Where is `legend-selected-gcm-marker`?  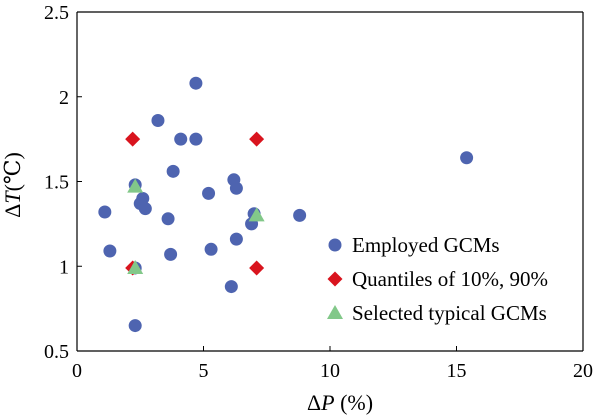
legend-selected-gcm-marker is located at coordinates (335, 312).